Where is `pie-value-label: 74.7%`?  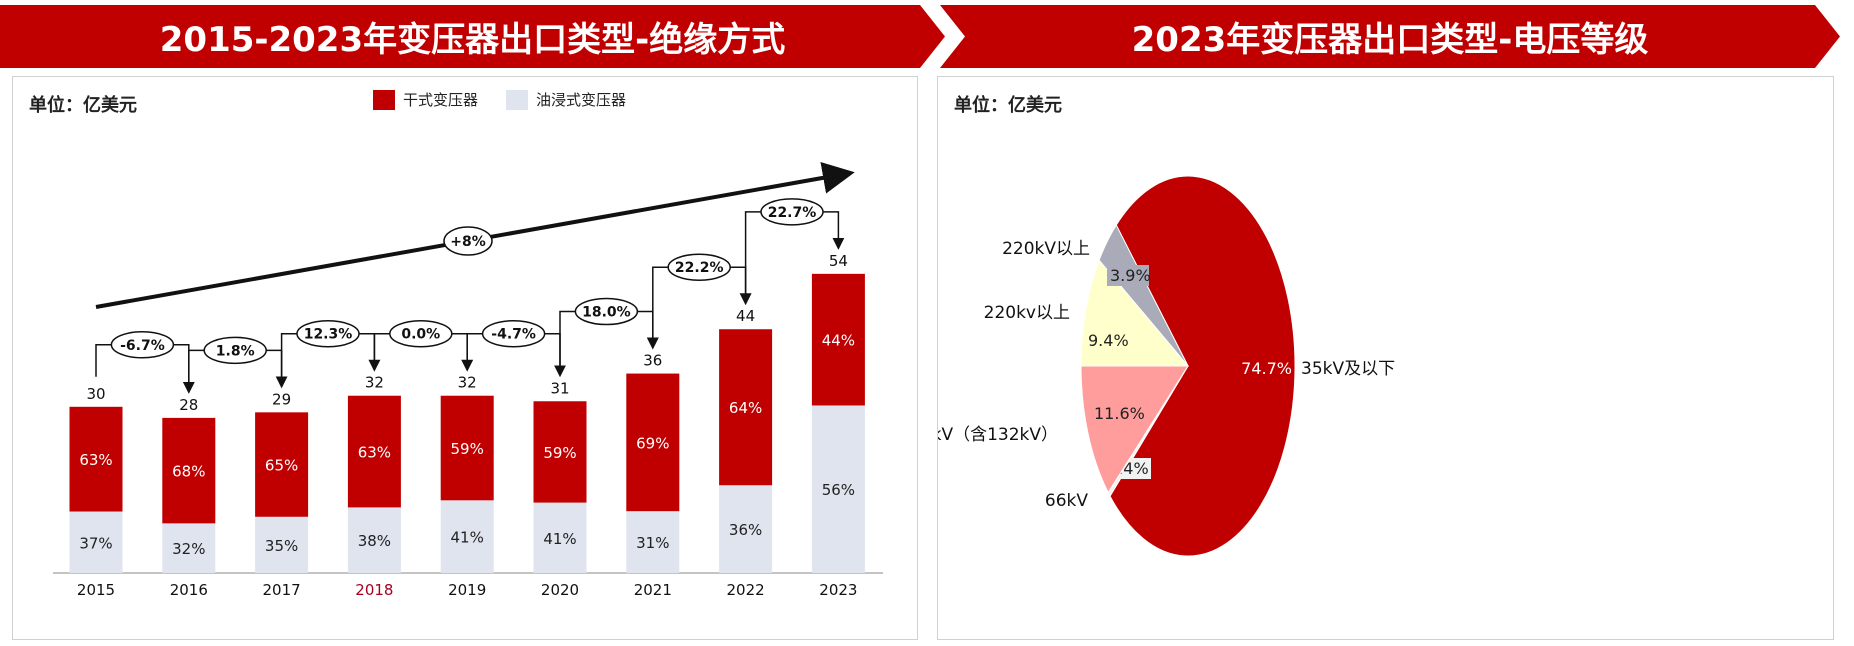
pie-value-label: 74.7% is located at coordinates (1266, 368).